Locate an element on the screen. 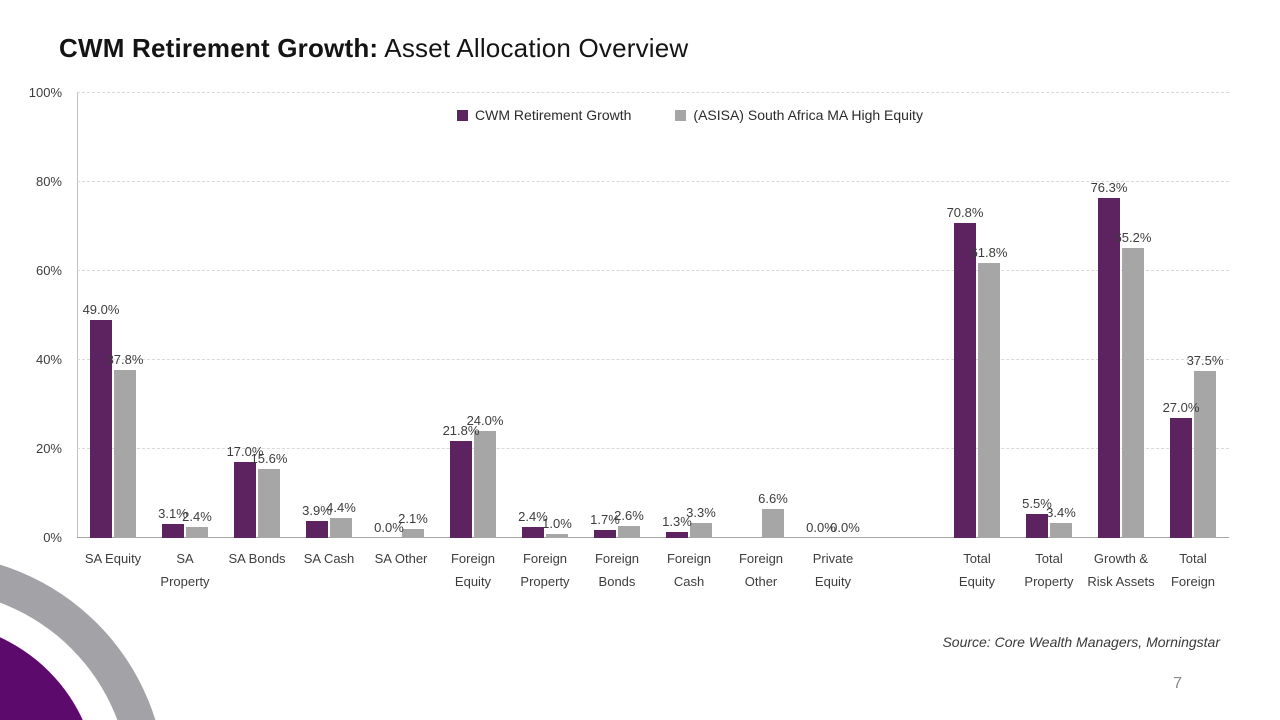  cwm-value-label-foreign-property: 2.4% is located at coordinates (533, 517).